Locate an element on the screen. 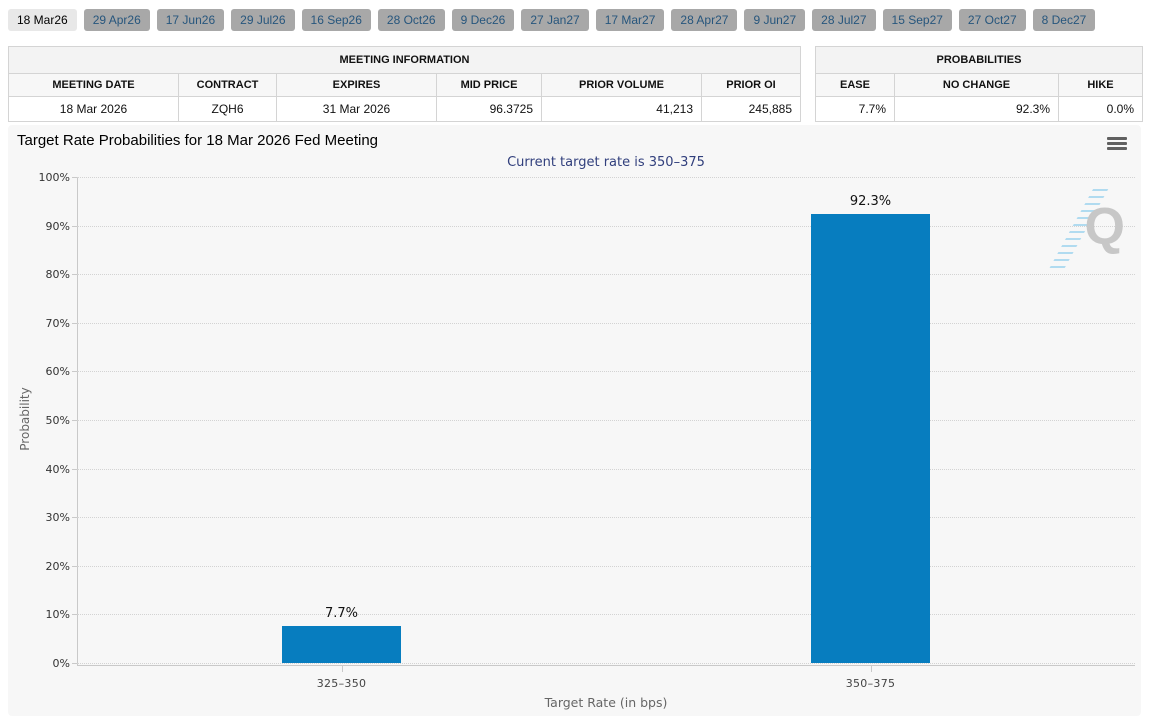  tab-9-jun27: 9 Jun27 is located at coordinates (775, 20).